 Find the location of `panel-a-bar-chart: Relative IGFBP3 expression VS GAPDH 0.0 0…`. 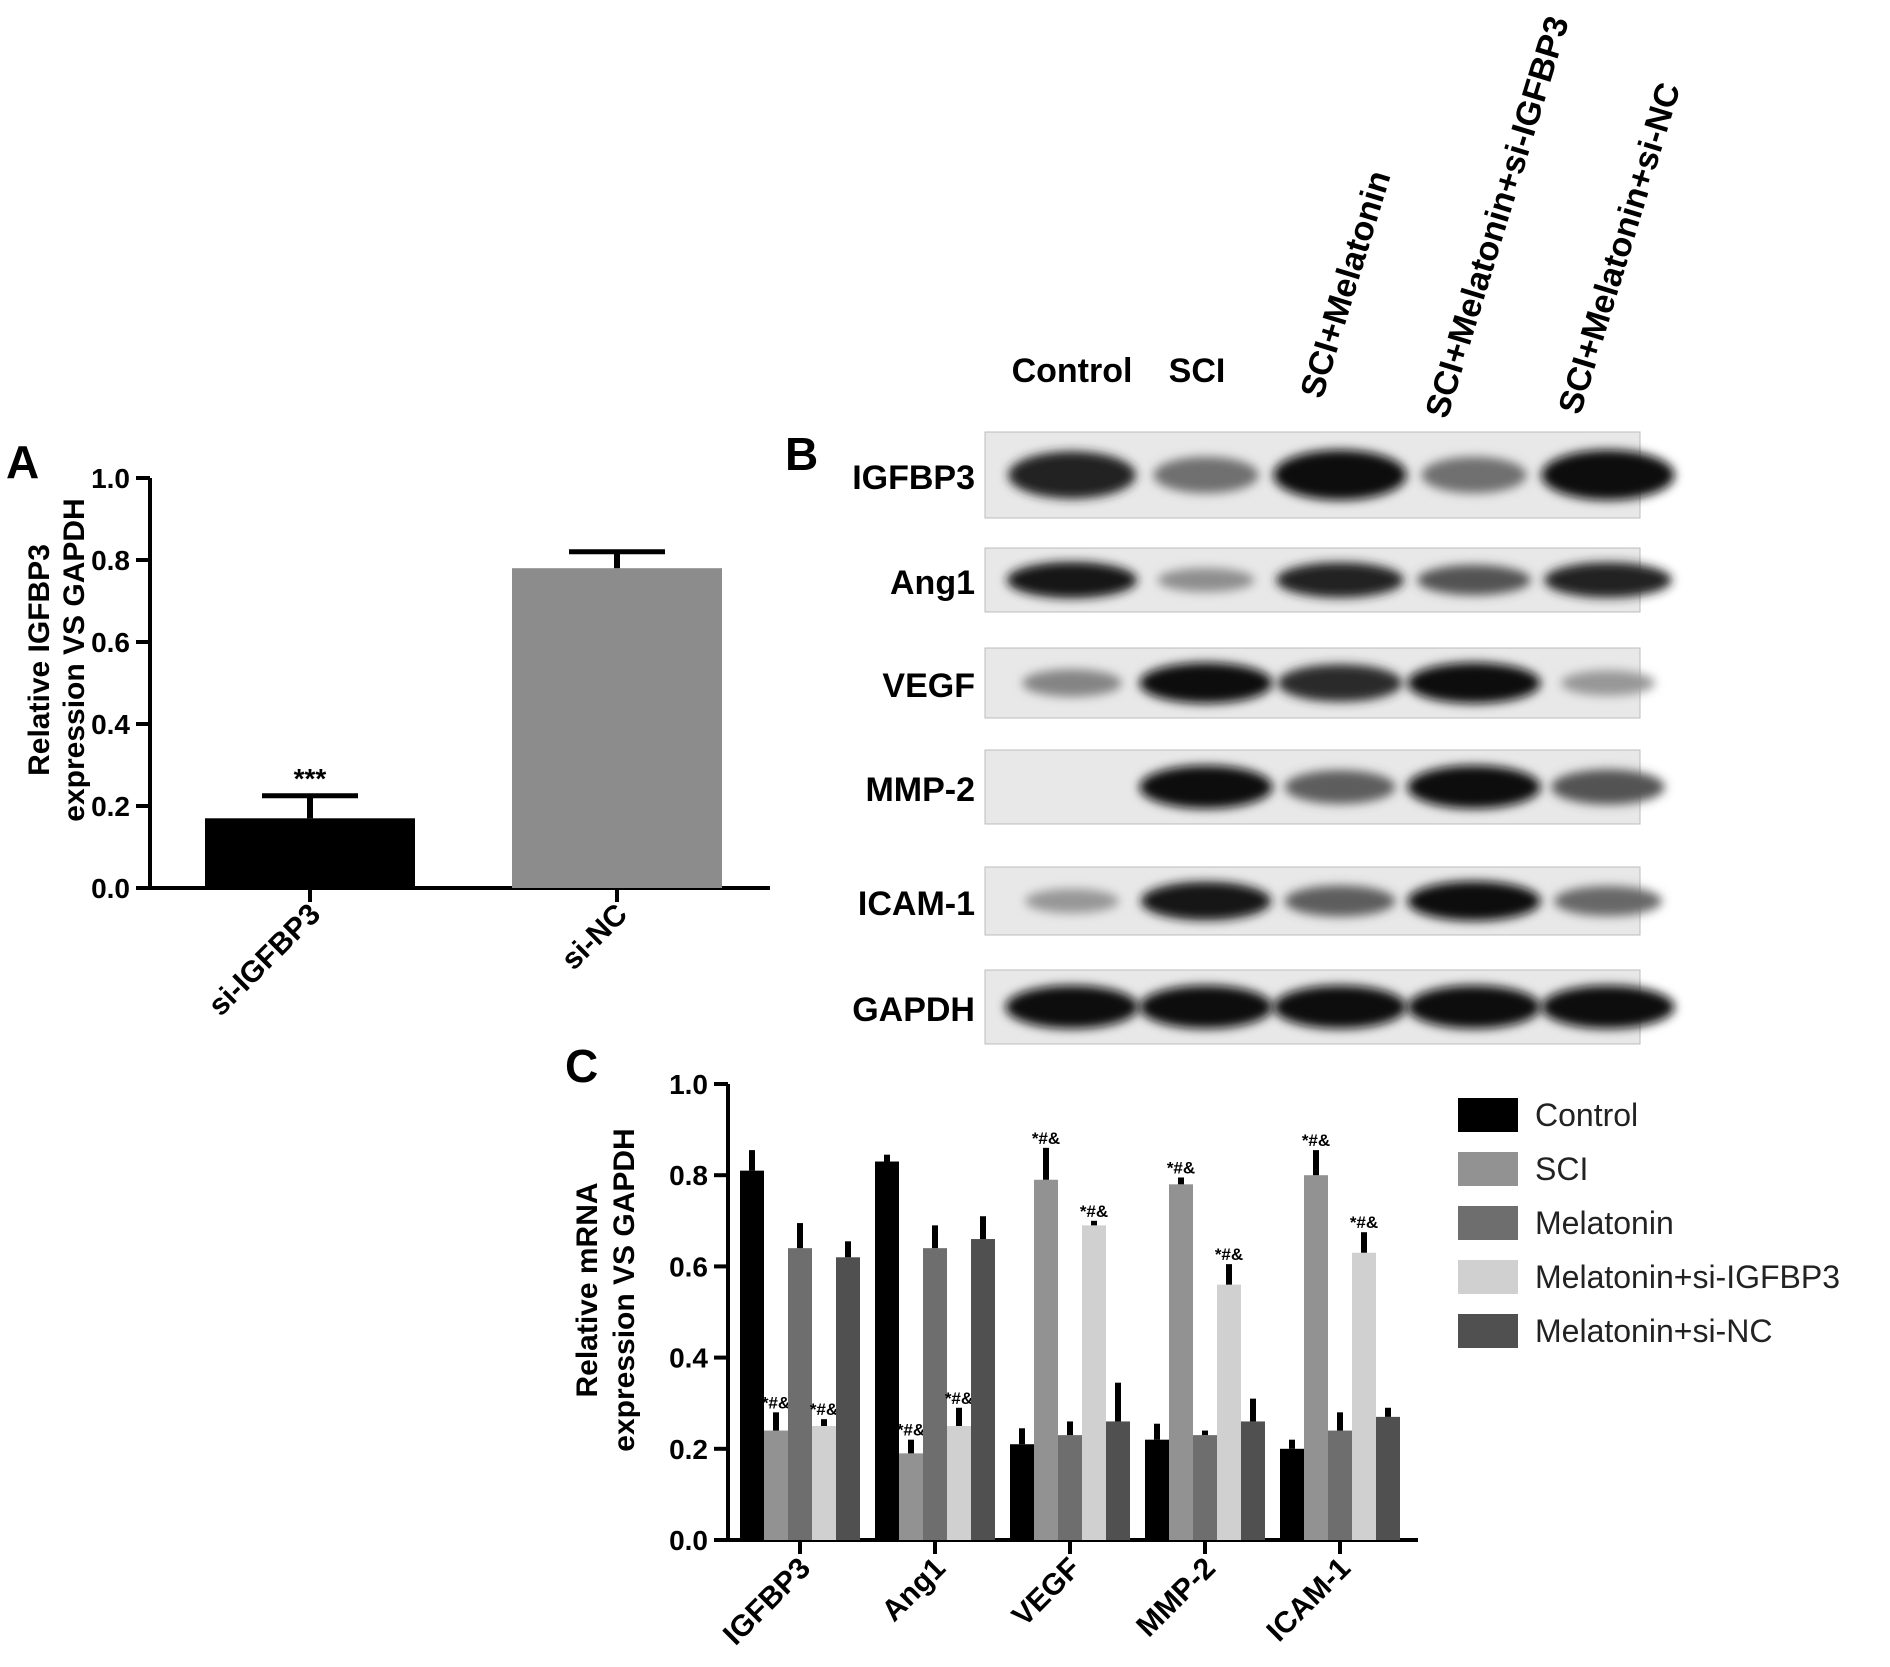

panel-a-bar-chart: Relative IGFBP3 expression VS GAPDH 0.0 0… is located at coordinates (396, 742).